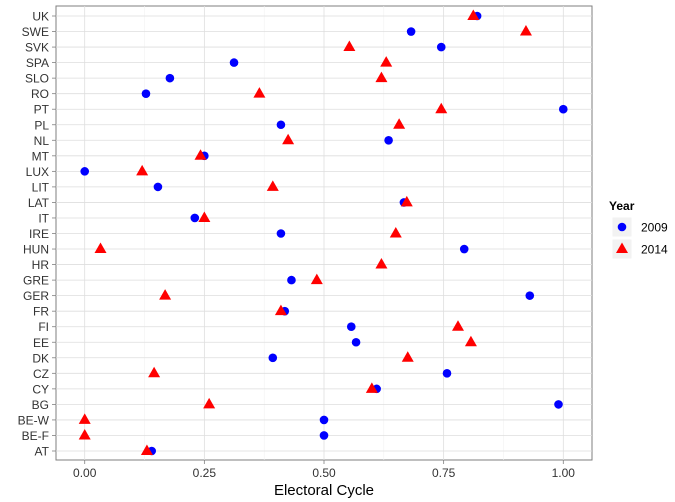  What do you see at coordinates (280, 310) in the screenshot?
I see `point-2014-FR` at bounding box center [280, 310].